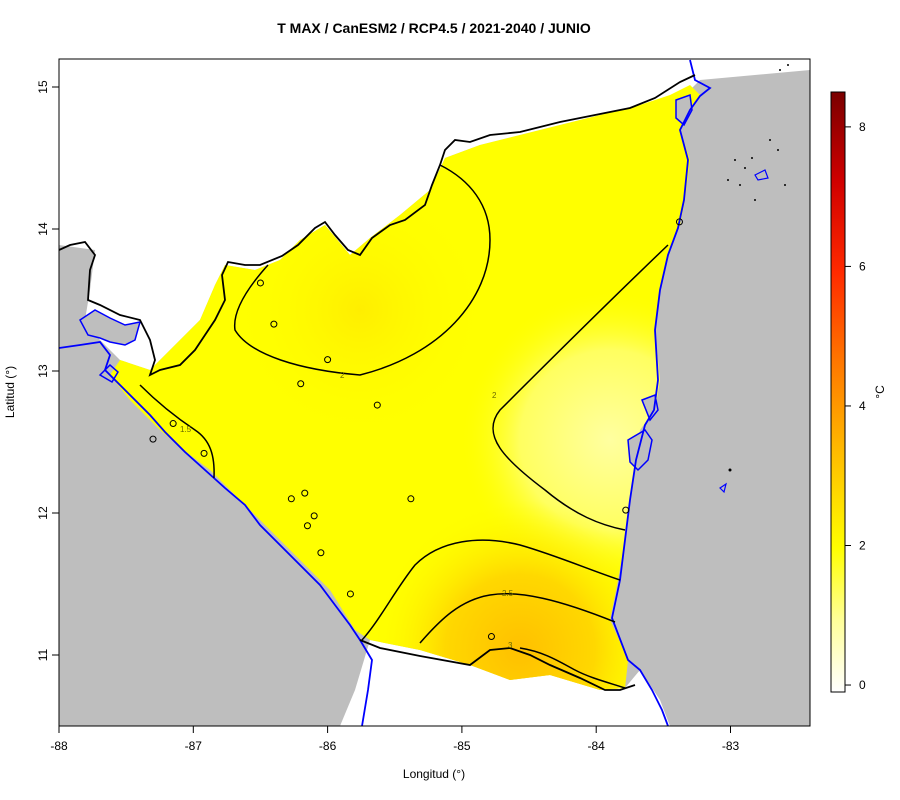 The height and width of the screenshot is (800, 900). I want to click on contour-3-south, so click(517, 618).